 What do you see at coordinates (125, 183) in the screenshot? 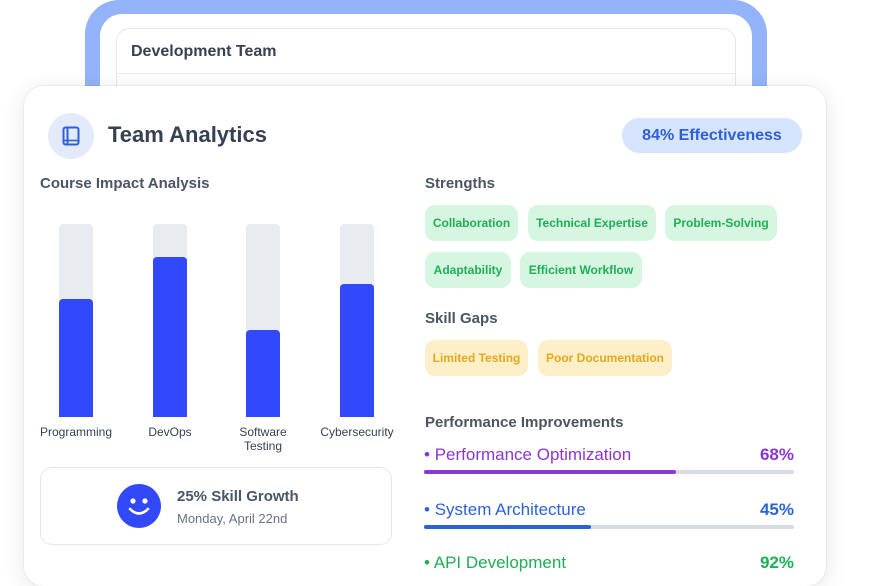
I see `course-impact-title: Course Impact Analysis` at bounding box center [125, 183].